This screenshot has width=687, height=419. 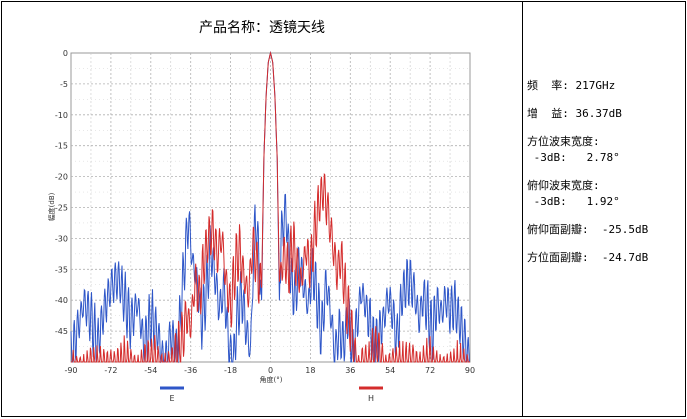 What do you see at coordinates (61, 331) in the screenshot?
I see `y-tick-label: -45` at bounding box center [61, 331].